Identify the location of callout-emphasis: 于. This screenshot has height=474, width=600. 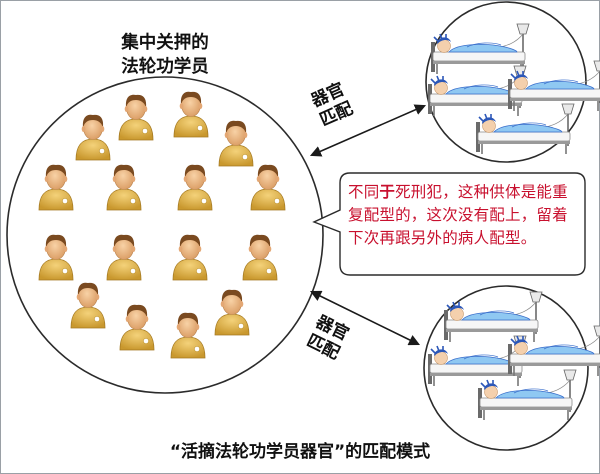
(387, 192).